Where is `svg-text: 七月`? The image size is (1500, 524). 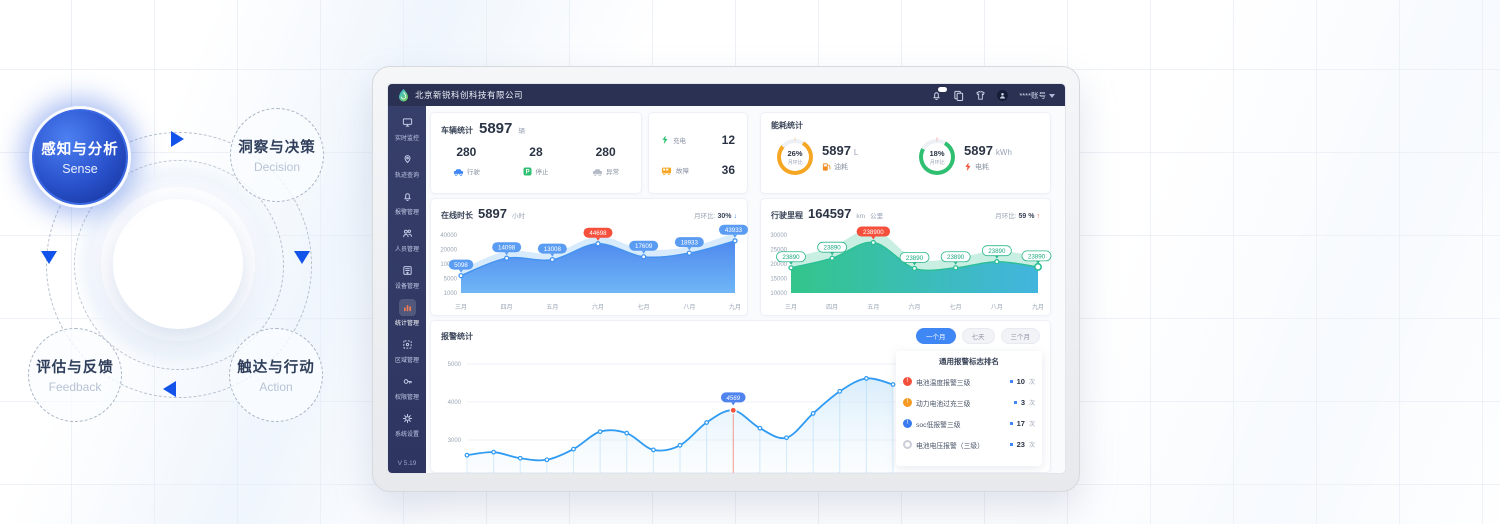 svg-text: 七月 is located at coordinates (644, 307).